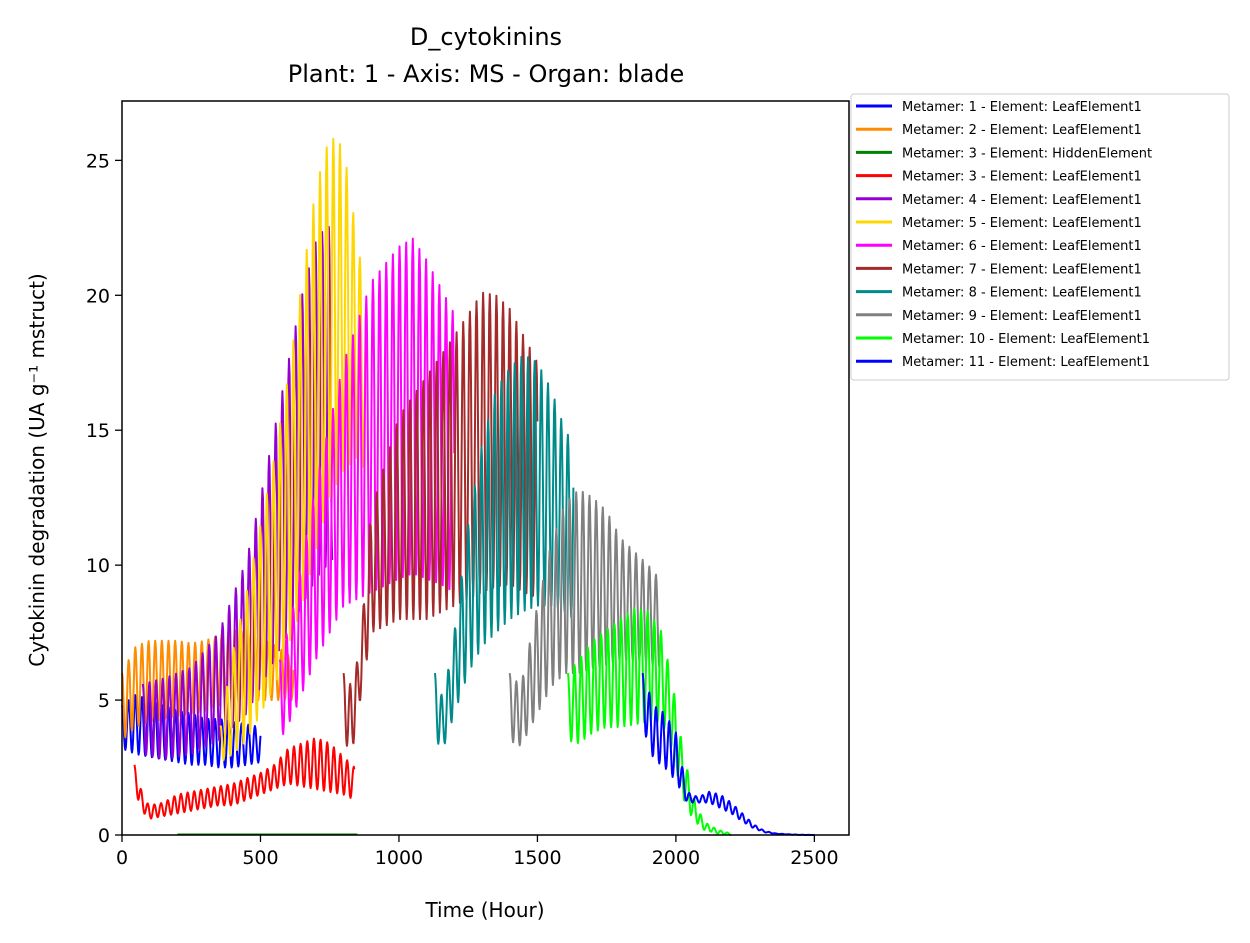 This screenshot has width=1250, height=943. What do you see at coordinates (104, 836) in the screenshot?
I see `y-tick-label: 0` at bounding box center [104, 836].